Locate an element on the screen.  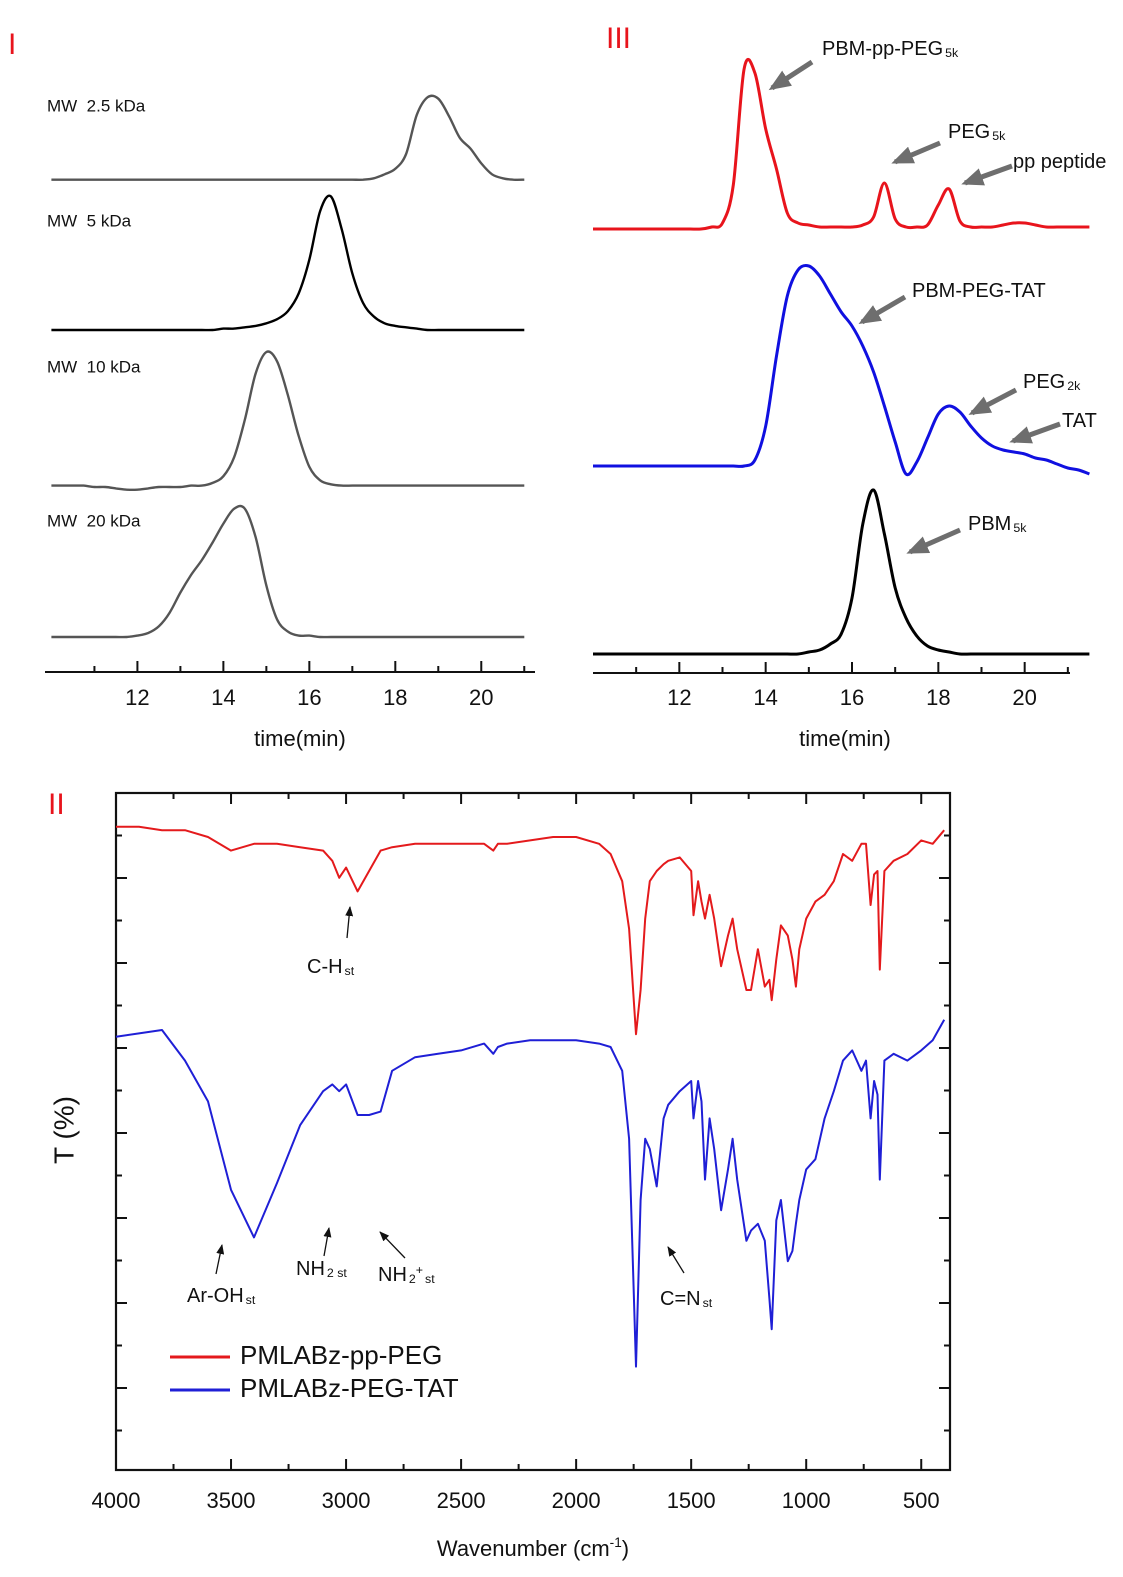
text-part: TAT is located at coordinates (1079, 421).